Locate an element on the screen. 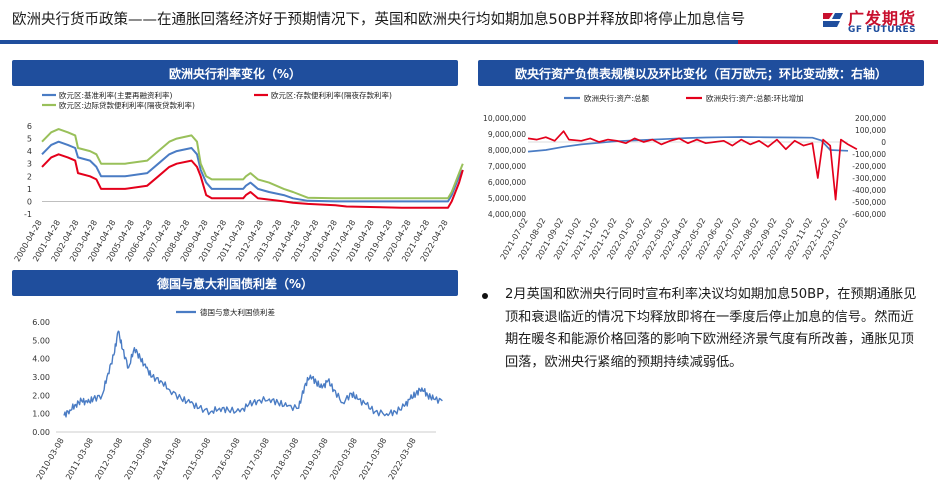 The height and width of the screenshot is (500, 938). y-right-tick-label: -500,000 is located at coordinates (869, 202).